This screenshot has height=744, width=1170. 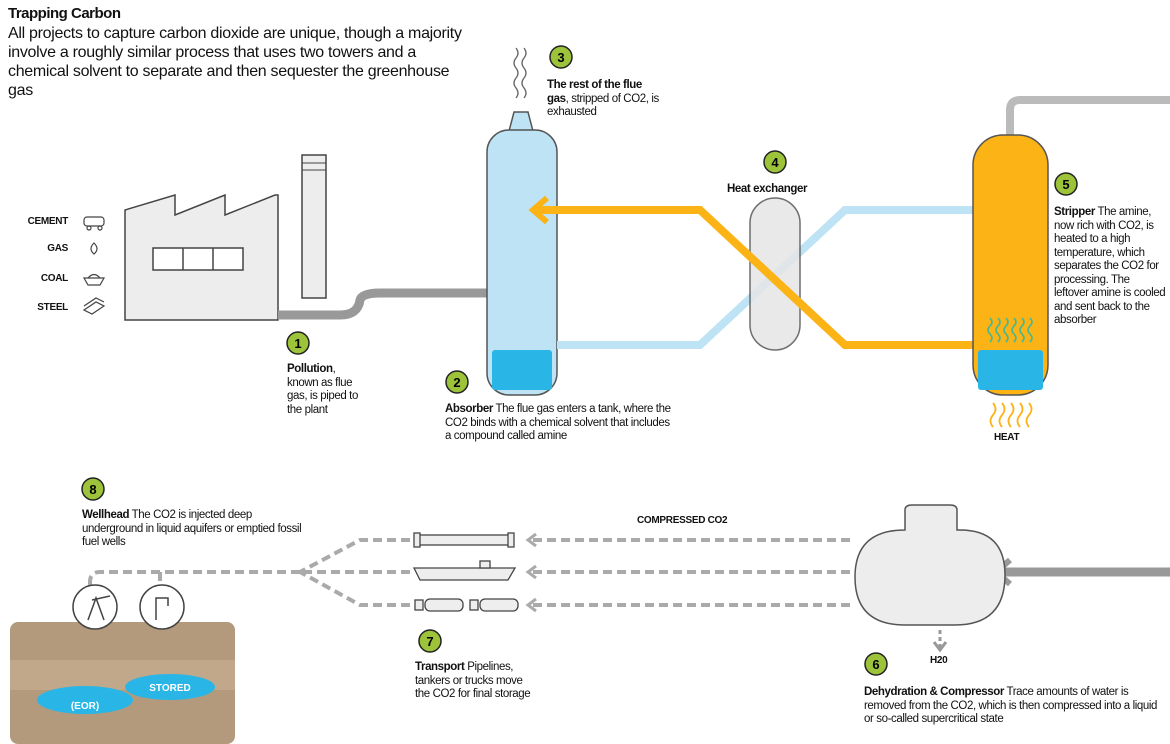 I want to click on step-heading: Absorber, so click(x=469, y=409).